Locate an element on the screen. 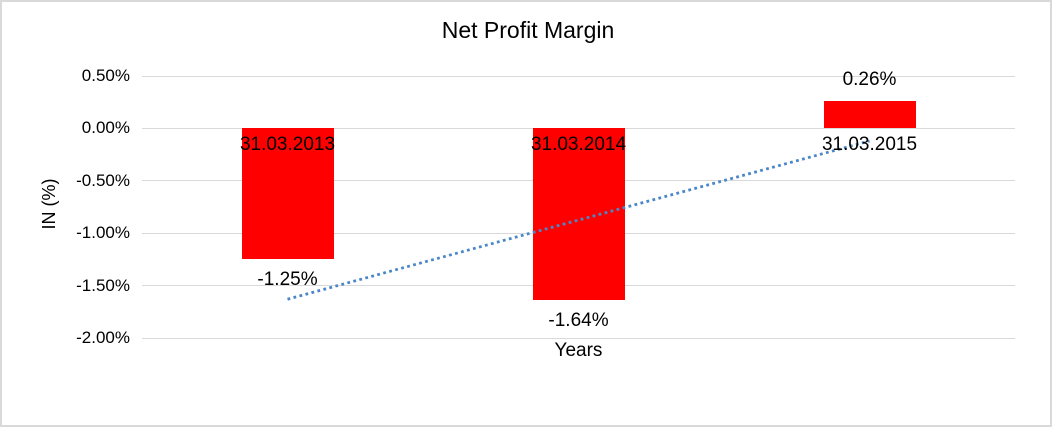  category-label: 31.03.2015 is located at coordinates (869, 145).